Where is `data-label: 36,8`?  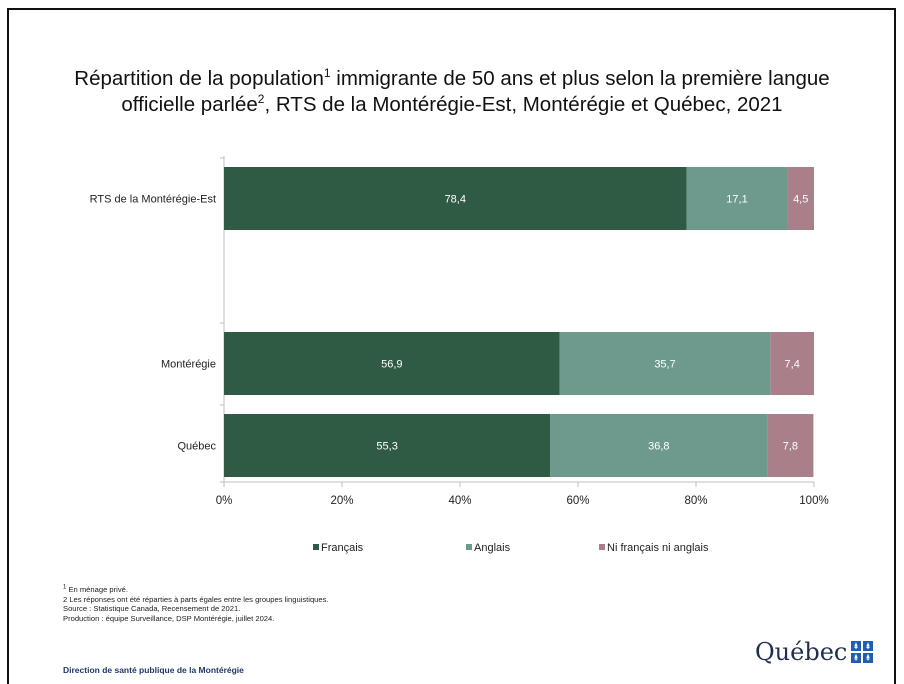
data-label: 36,8 is located at coordinates (658, 447).